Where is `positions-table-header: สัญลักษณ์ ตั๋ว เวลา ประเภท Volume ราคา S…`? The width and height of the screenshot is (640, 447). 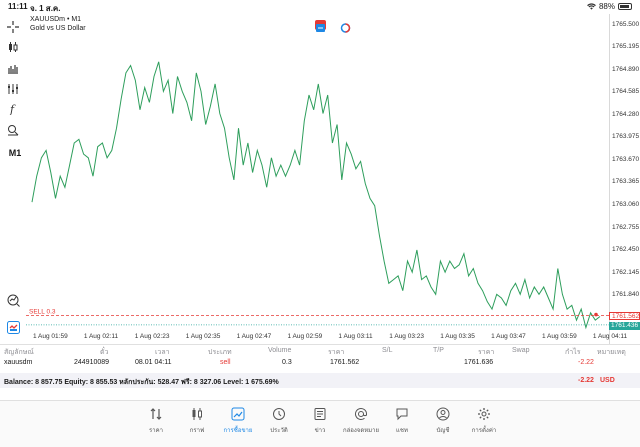 positions-table-header: สัญลักษณ์ ตั๋ว เวลา ประเภท Volume ราคา S… is located at coordinates (320, 350).